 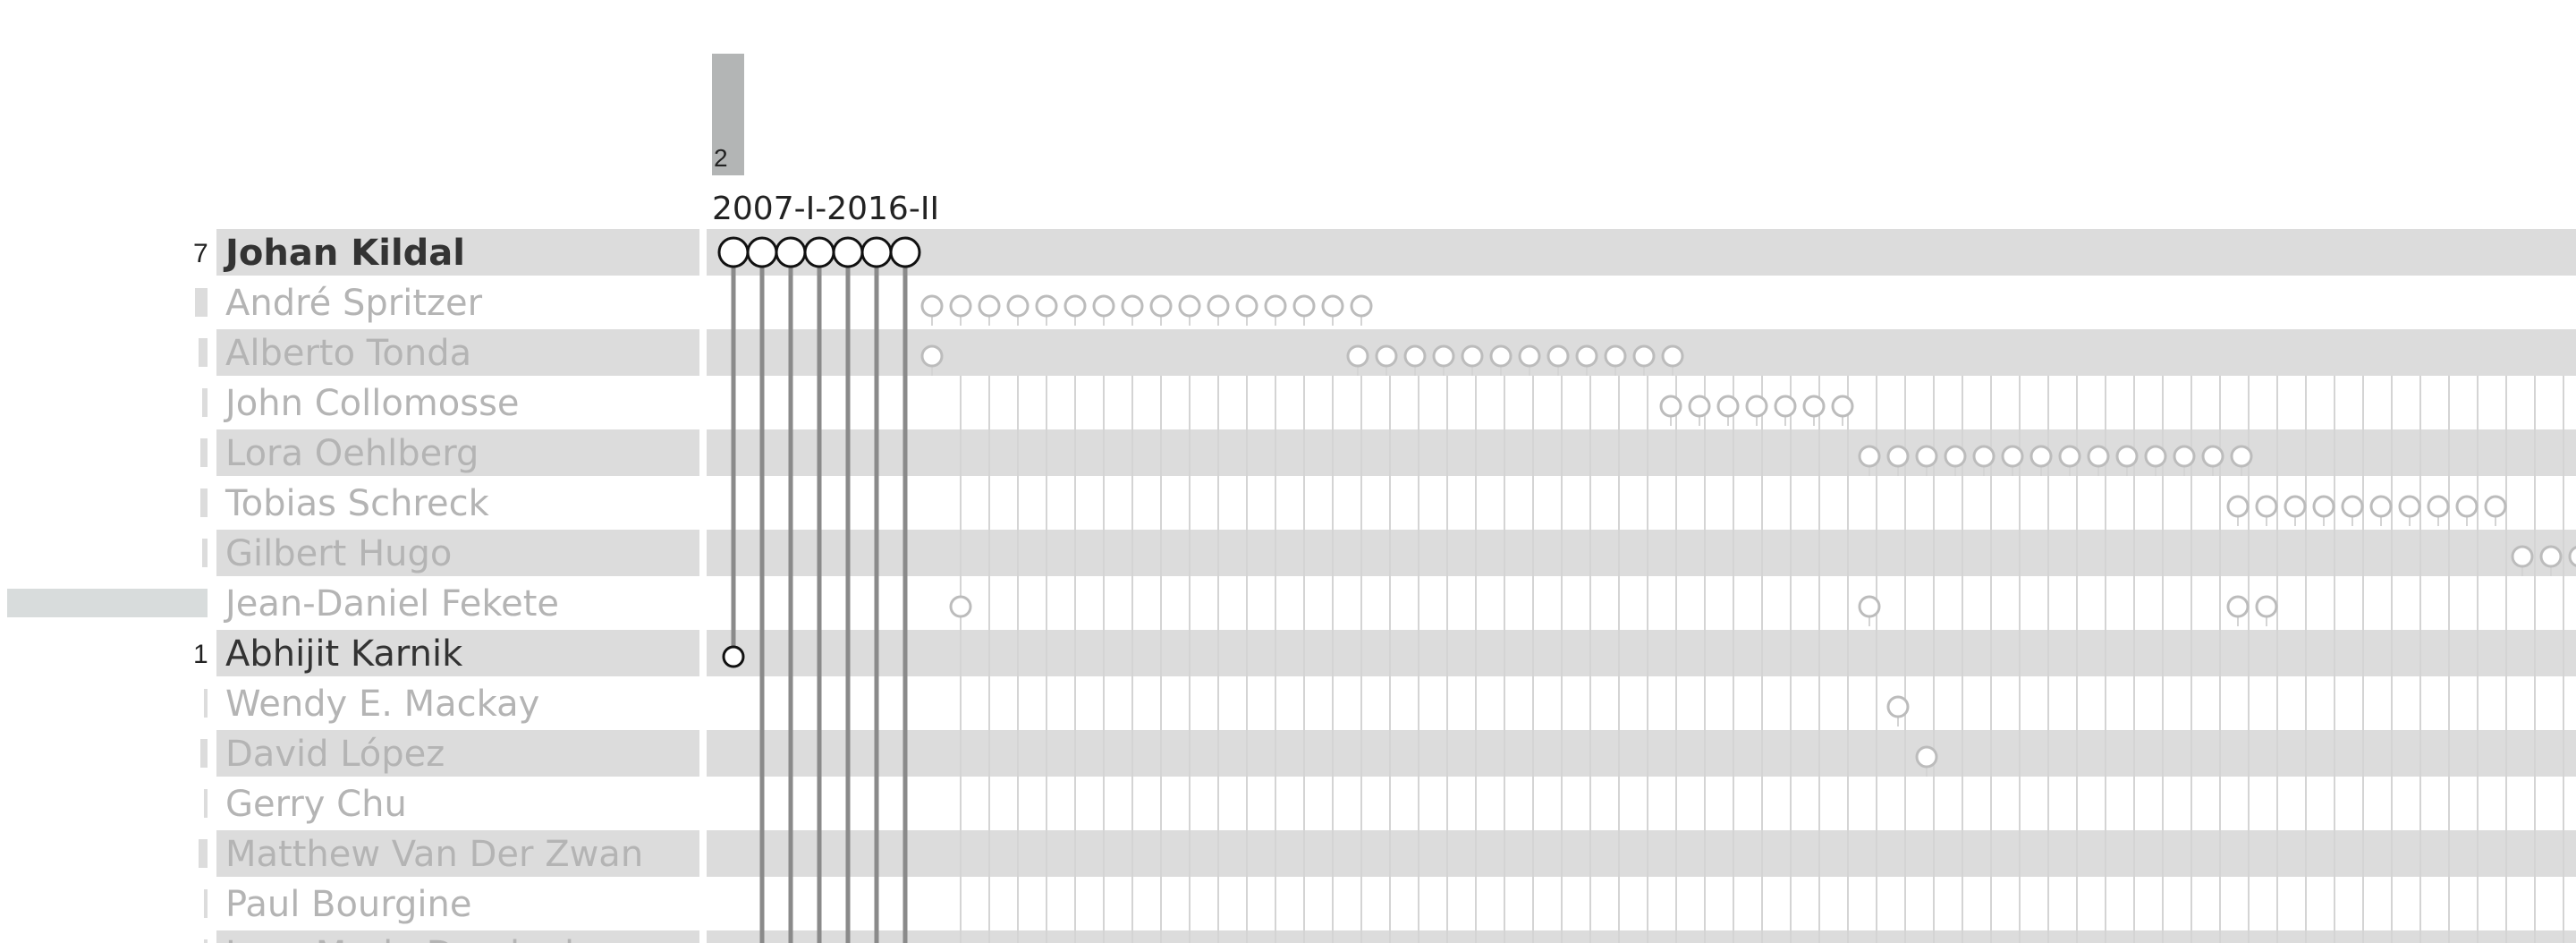 What do you see at coordinates (107, 603) in the screenshot?
I see `side-highlight-bar` at bounding box center [107, 603].